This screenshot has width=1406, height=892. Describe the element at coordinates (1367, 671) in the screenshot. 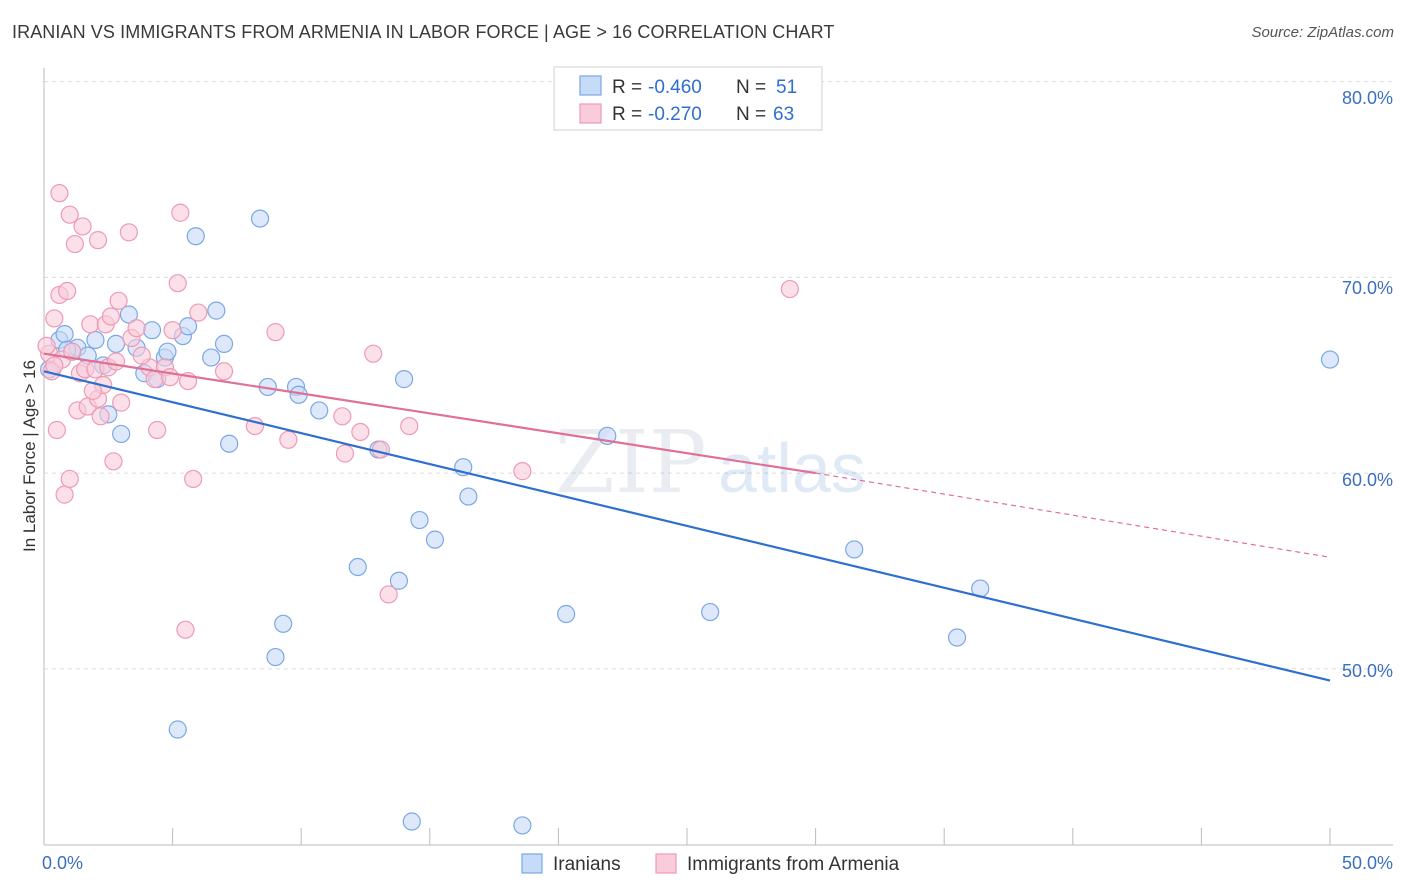

I see `y-tick-label-50: 50.0%` at that location.